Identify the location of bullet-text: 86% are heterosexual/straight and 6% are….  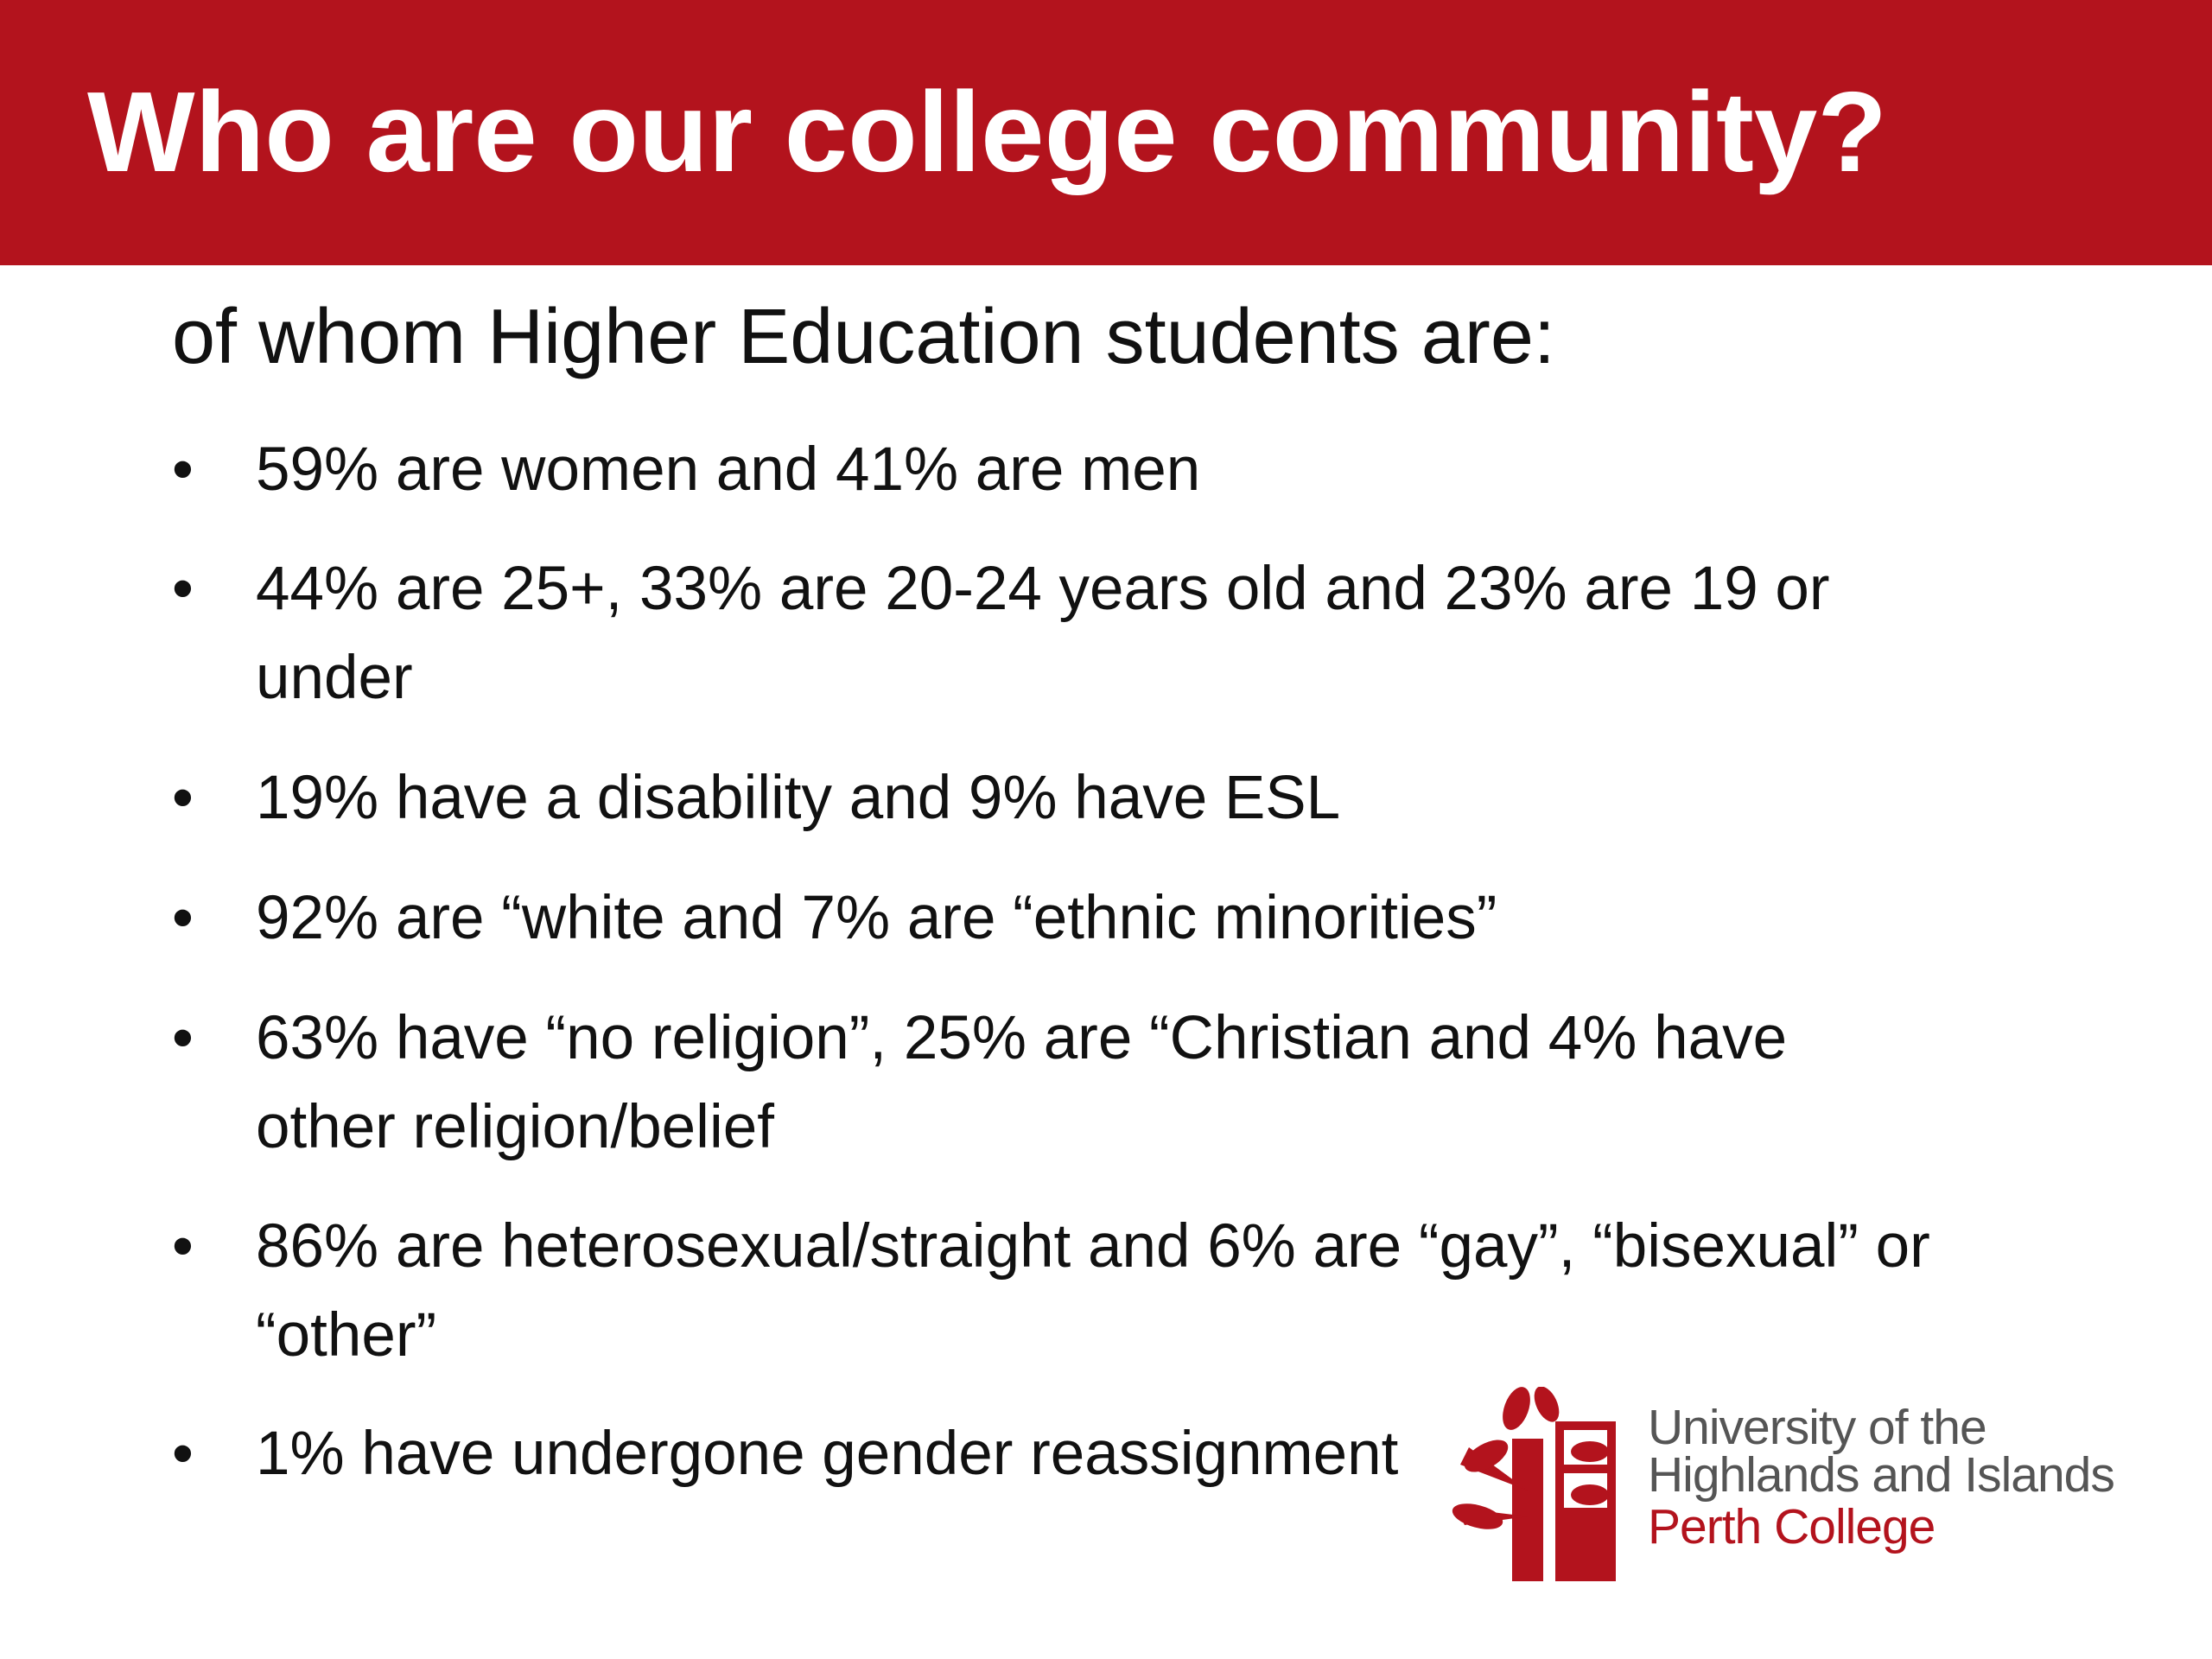
(1093, 1291).